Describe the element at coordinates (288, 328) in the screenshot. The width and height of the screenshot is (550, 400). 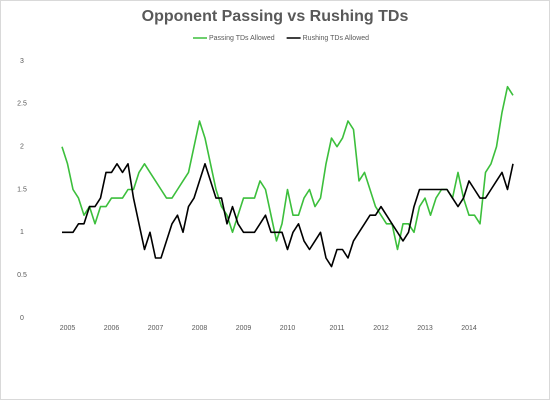
I see `x-tick-label: 2010` at that location.